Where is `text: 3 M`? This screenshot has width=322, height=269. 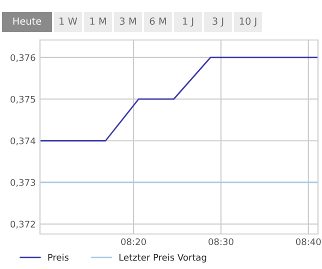 text: 3 M is located at coordinates (128, 21).